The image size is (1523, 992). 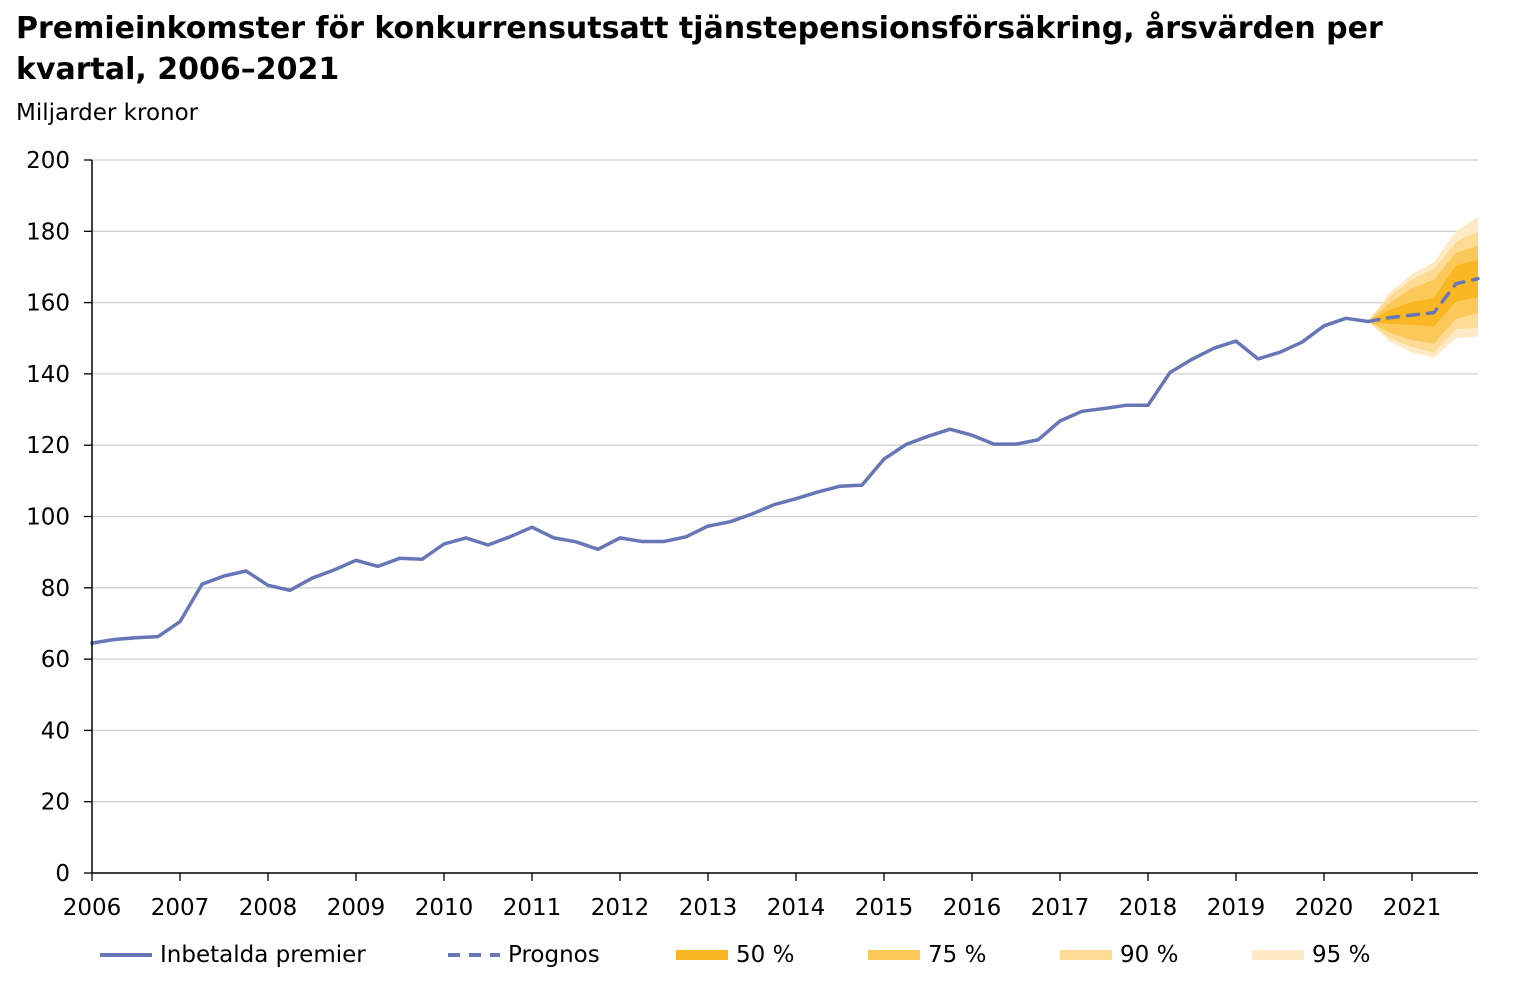 What do you see at coordinates (972, 908) in the screenshot?
I see `x-tick-label: 2016` at bounding box center [972, 908].